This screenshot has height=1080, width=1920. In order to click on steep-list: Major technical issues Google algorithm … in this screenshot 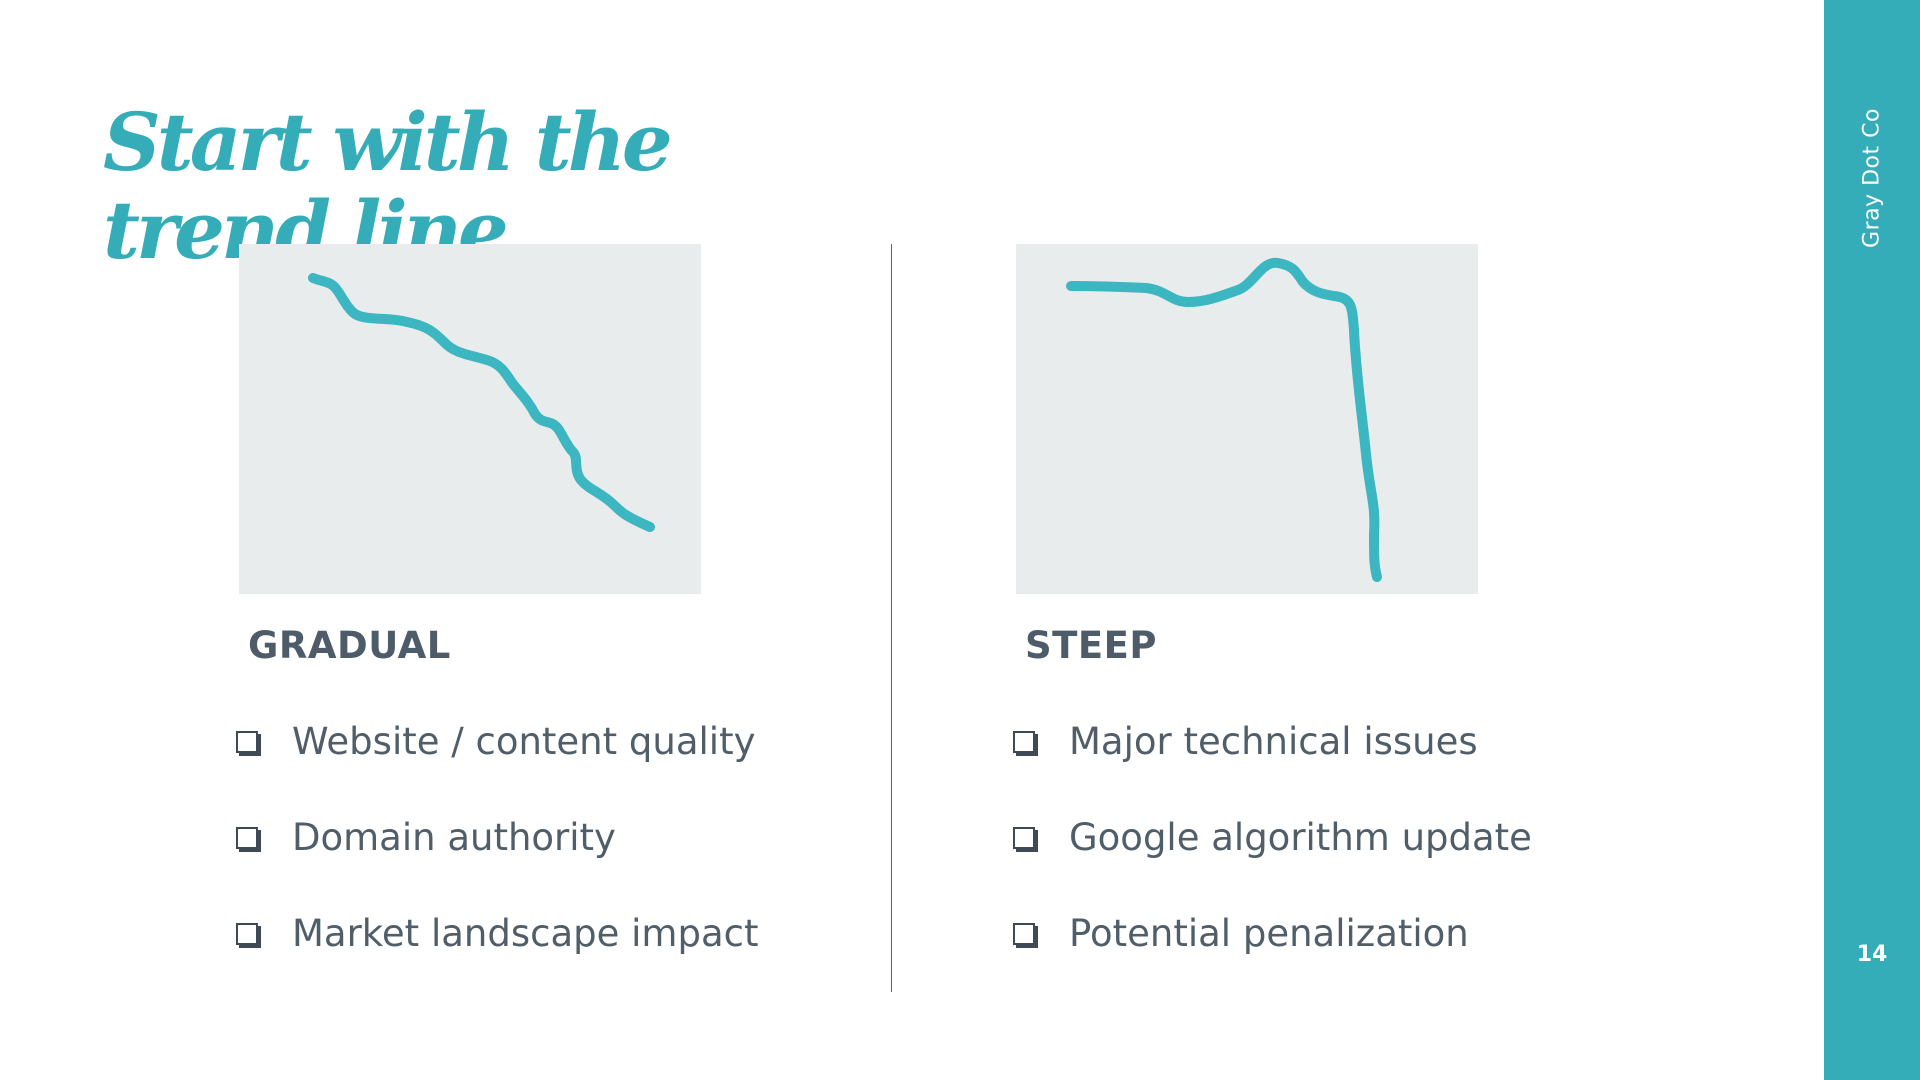, I will do `click(1272, 862)`.